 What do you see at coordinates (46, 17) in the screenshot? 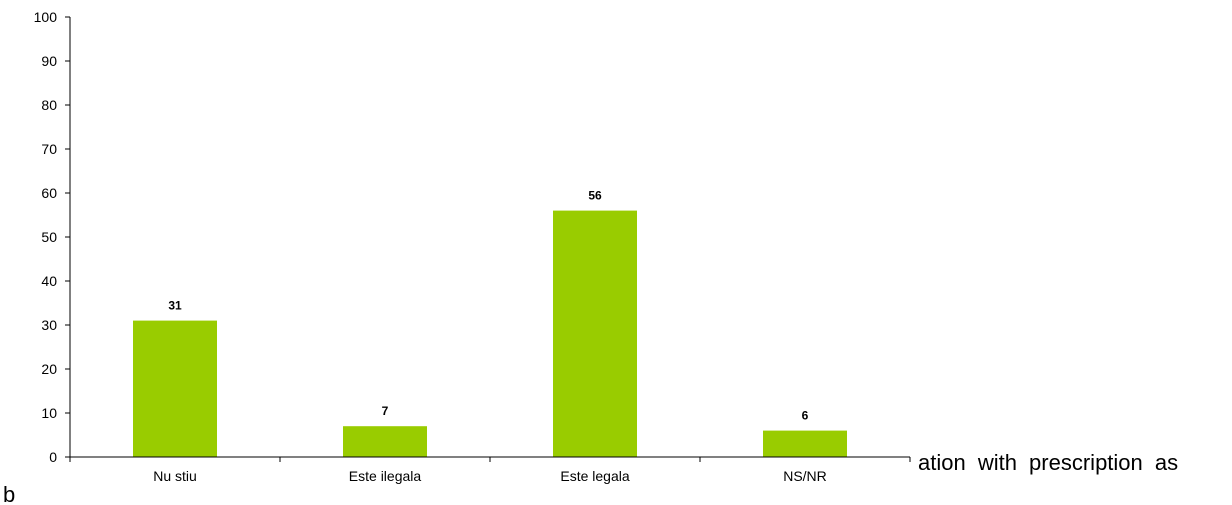
I see `y-tick-label: 100` at bounding box center [46, 17].